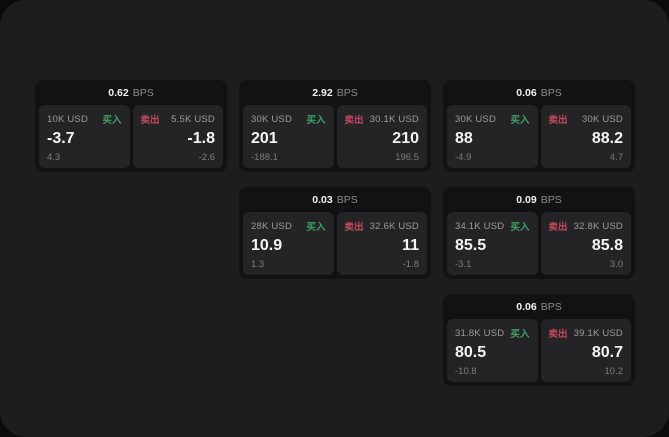 This screenshot has height=437, width=669. What do you see at coordinates (492, 350) in the screenshot?
I see `buy-quote-tile: 31.8K USD 买入 80.5 -10.8` at bounding box center [492, 350].